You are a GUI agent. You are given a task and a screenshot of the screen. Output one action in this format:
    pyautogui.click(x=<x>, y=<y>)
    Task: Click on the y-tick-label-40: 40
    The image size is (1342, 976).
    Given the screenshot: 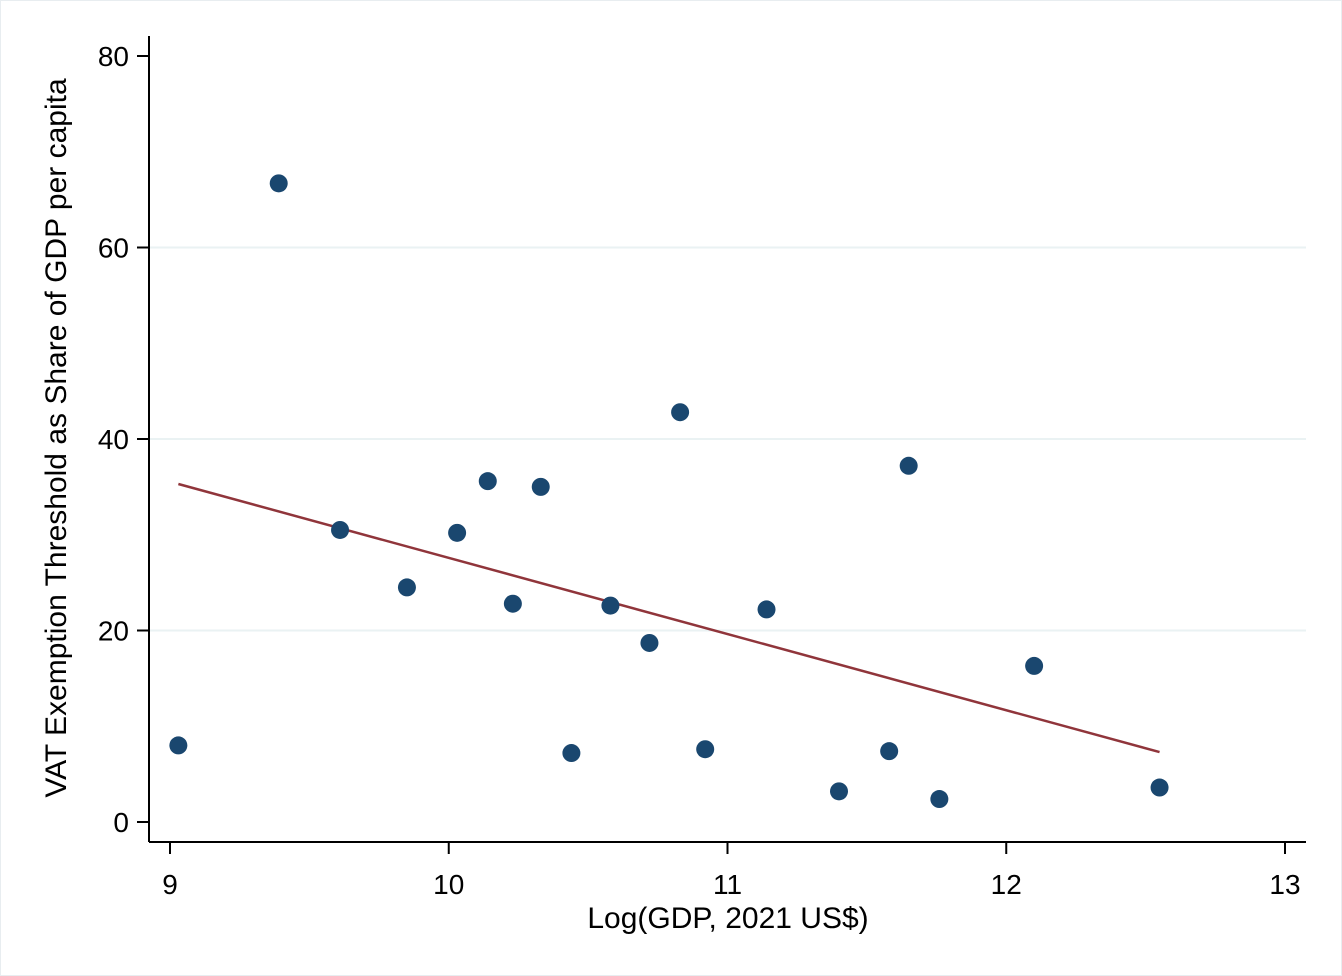 What is the action you would take?
    pyautogui.click(x=113, y=439)
    